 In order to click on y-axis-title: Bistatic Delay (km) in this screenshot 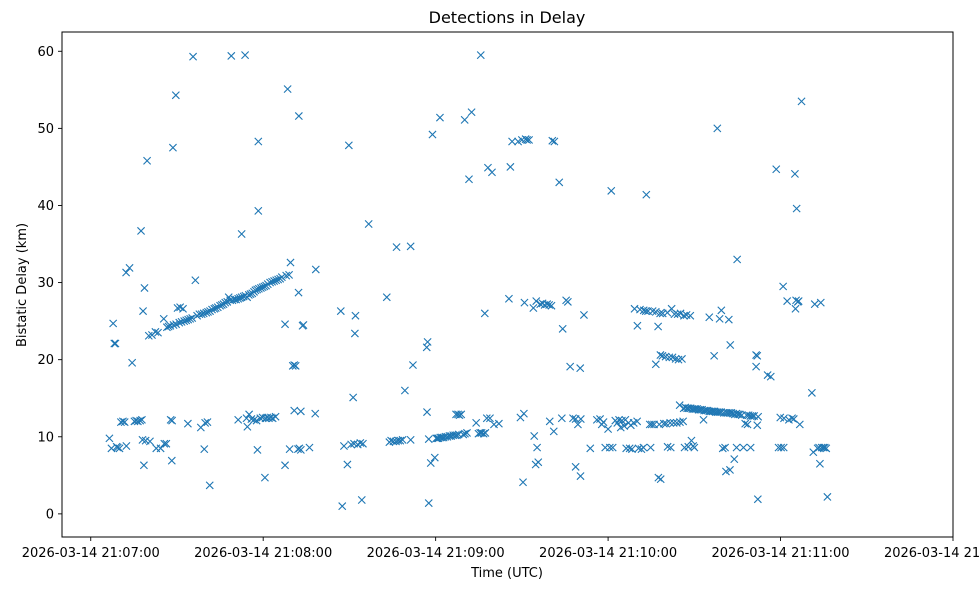, I will do `click(22, 285)`.